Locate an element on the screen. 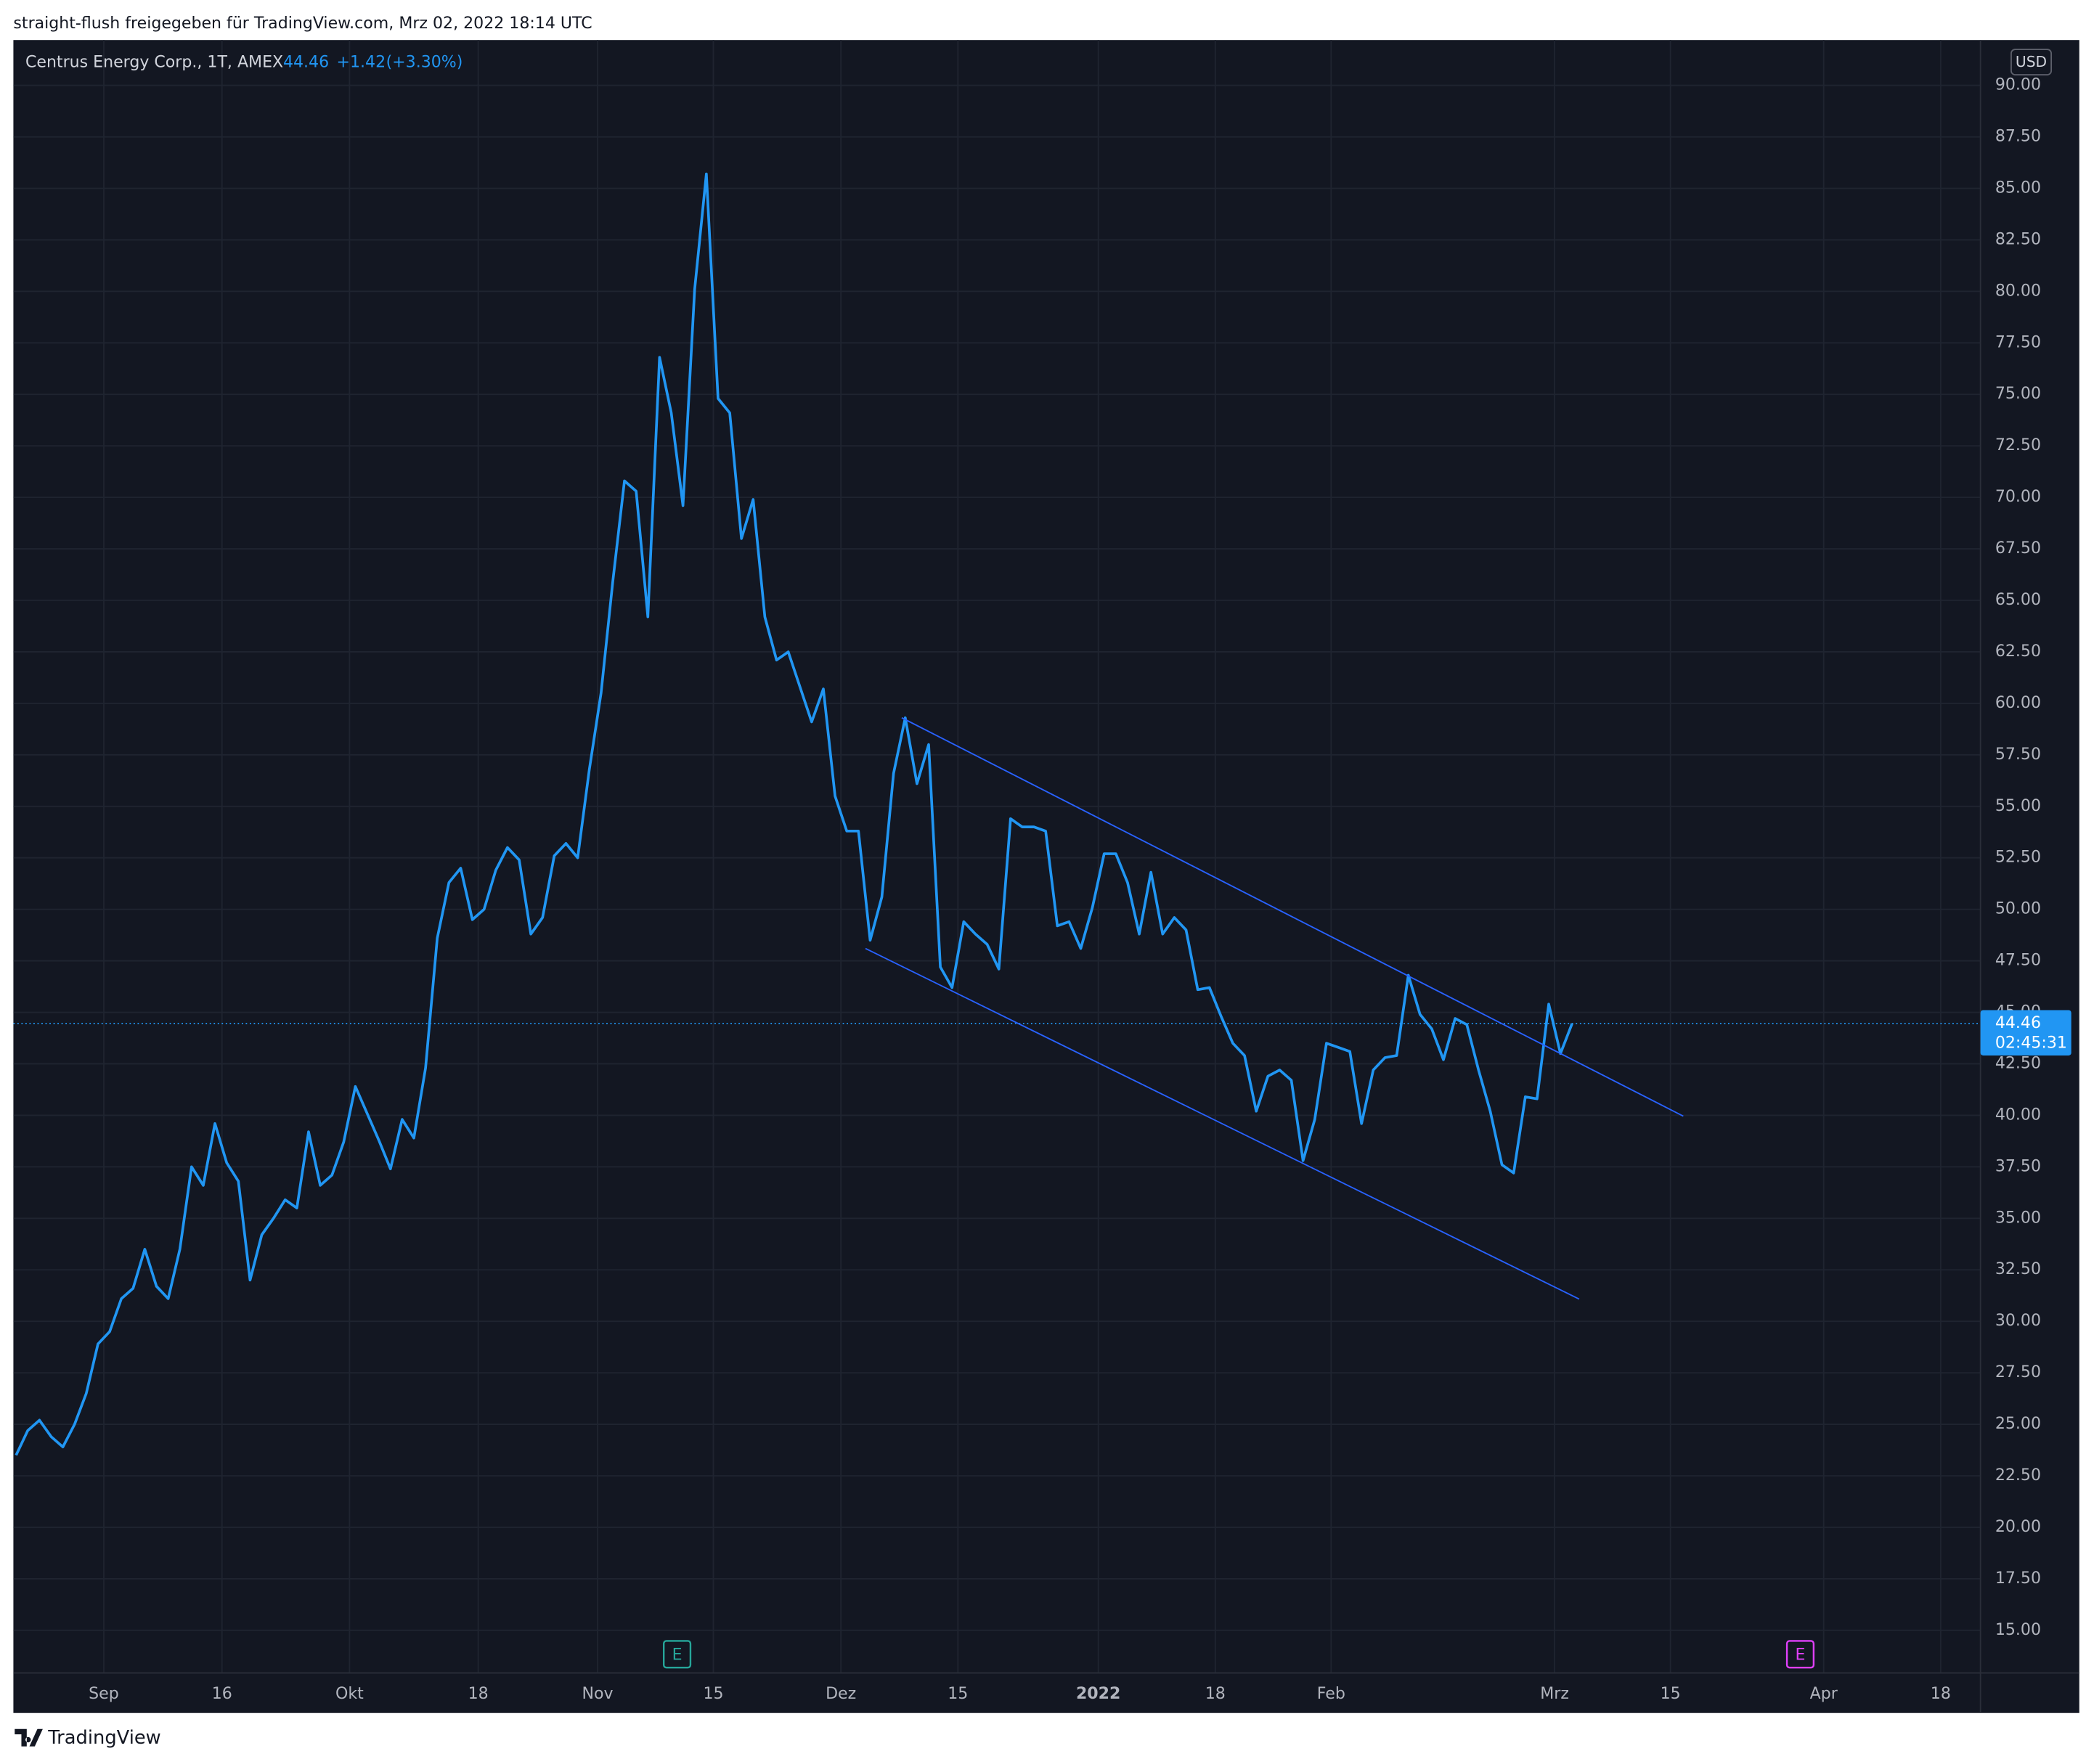  quote-change-pct: (+3.30%) is located at coordinates (424, 62).